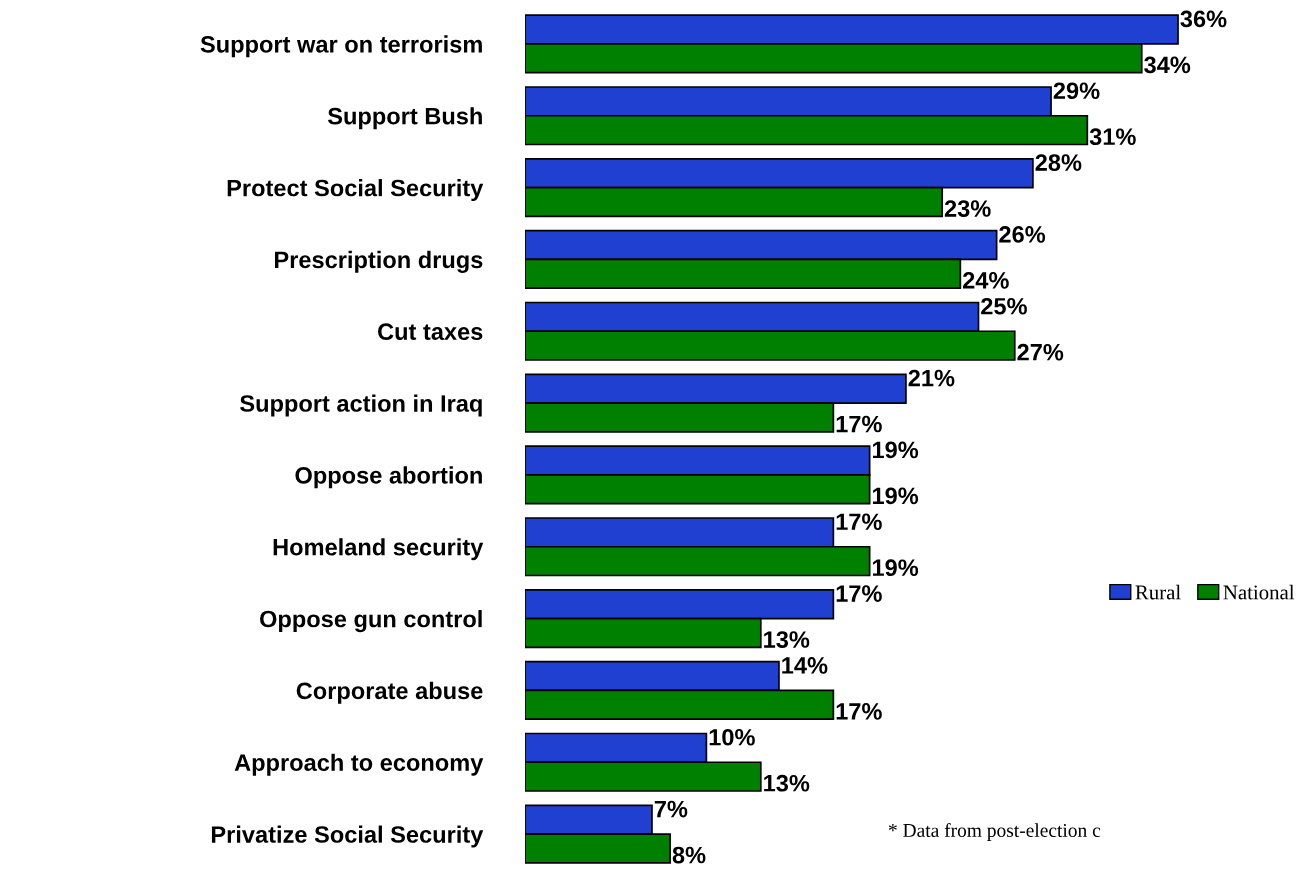 Image resolution: width=1305 pixels, height=889 pixels. What do you see at coordinates (1167, 65) in the screenshot?
I see `data-label: 34%` at bounding box center [1167, 65].